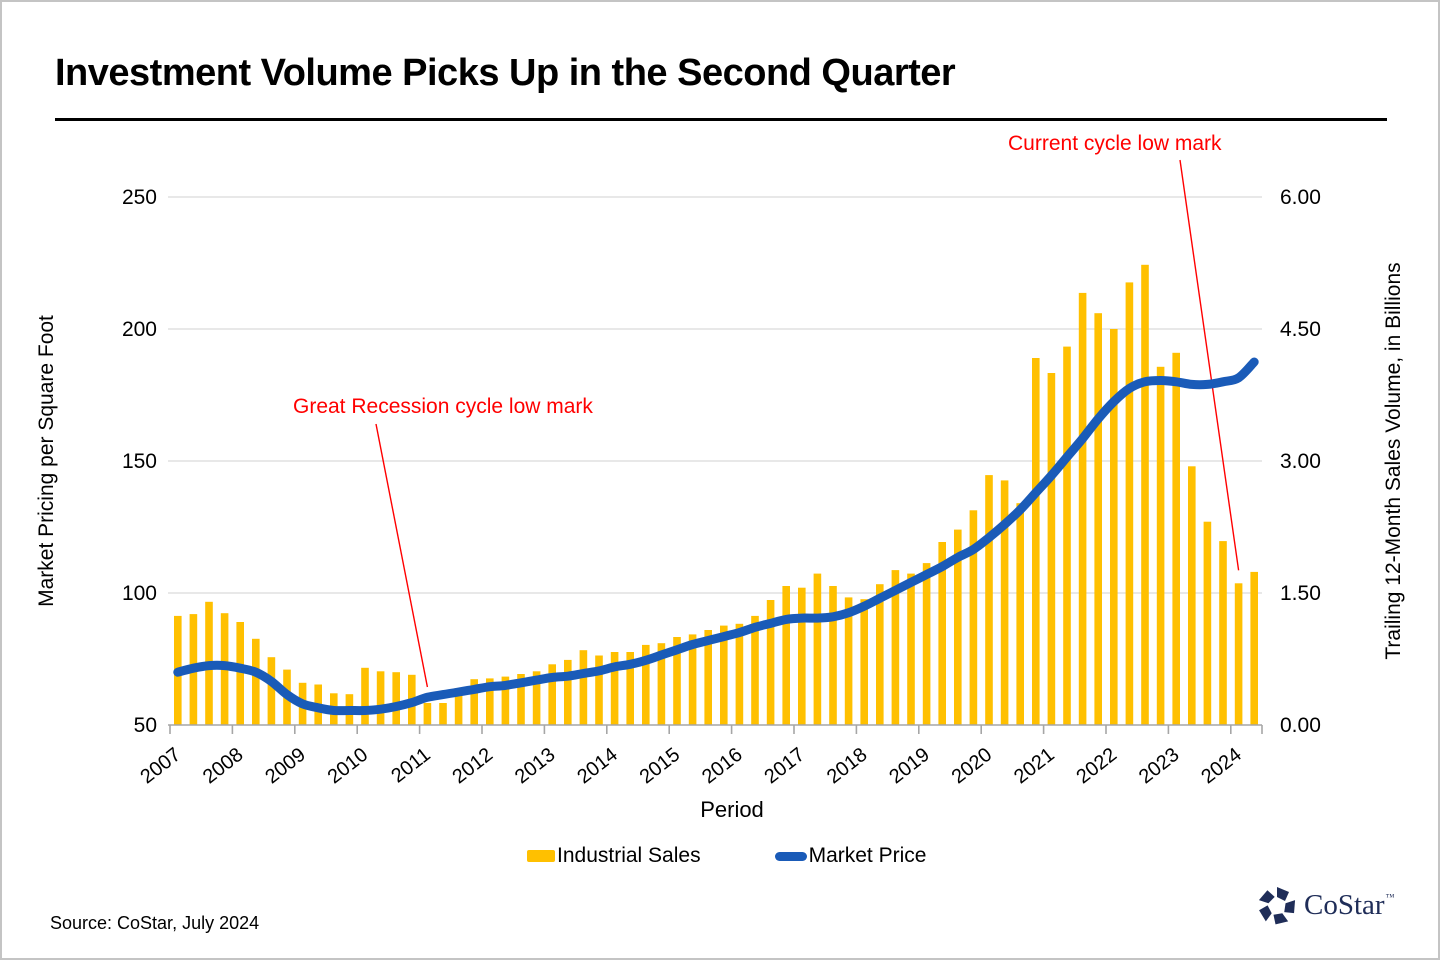  I want to click on costar-logo-text: CoStar™, so click(1349, 904).